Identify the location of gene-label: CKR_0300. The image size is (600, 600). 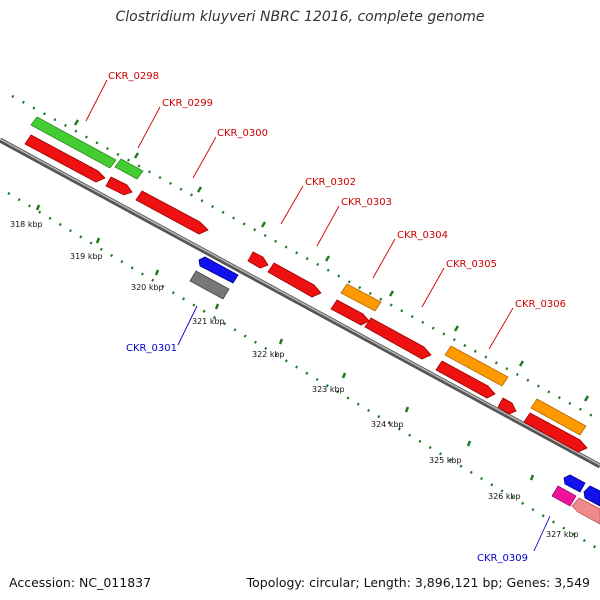
(242, 133).